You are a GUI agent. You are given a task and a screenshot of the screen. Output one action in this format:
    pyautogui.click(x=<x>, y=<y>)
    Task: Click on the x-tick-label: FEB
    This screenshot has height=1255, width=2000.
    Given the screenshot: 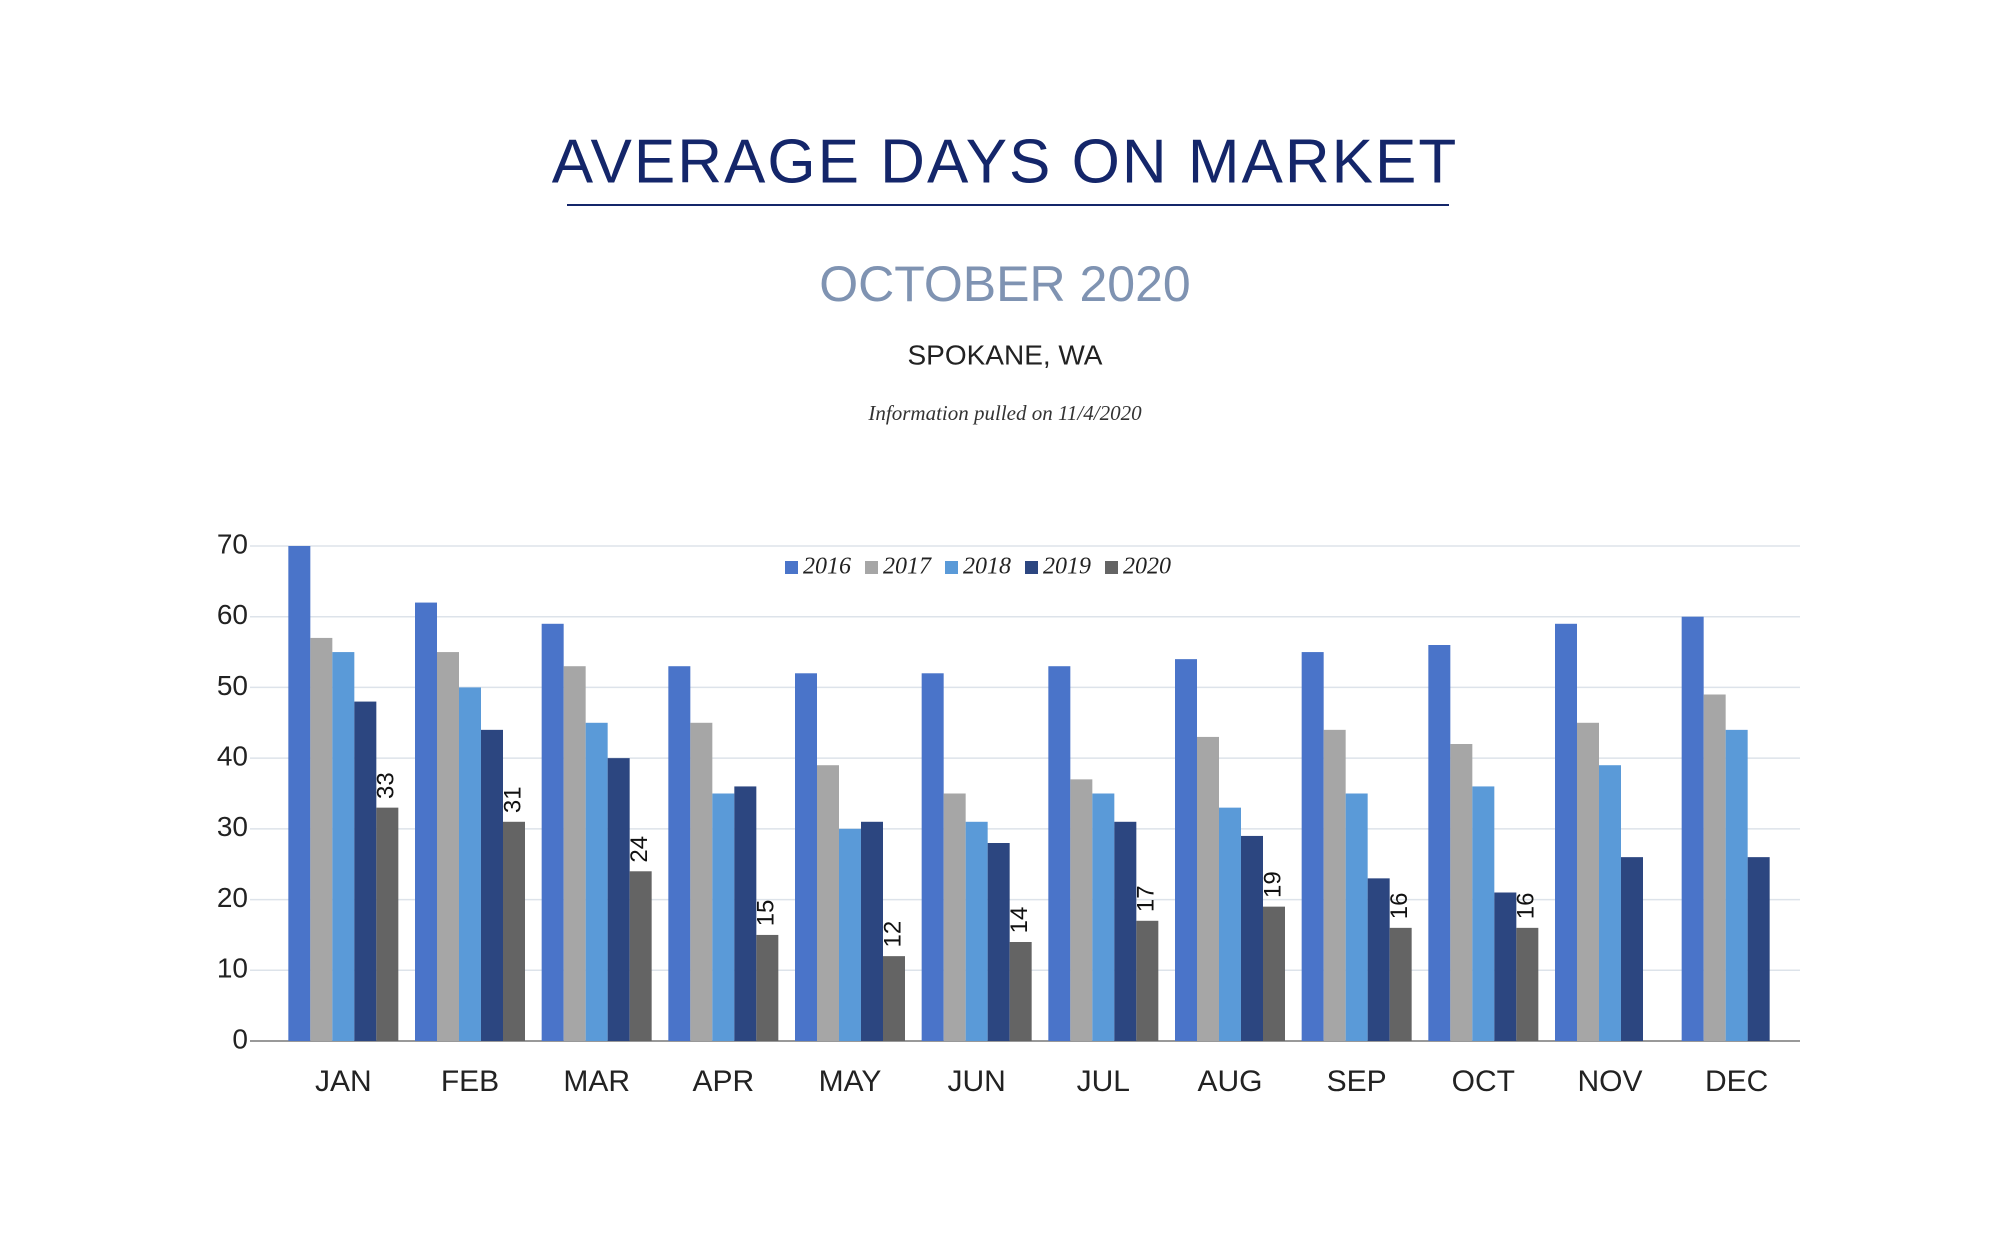 What is the action you would take?
    pyautogui.click(x=470, y=1081)
    